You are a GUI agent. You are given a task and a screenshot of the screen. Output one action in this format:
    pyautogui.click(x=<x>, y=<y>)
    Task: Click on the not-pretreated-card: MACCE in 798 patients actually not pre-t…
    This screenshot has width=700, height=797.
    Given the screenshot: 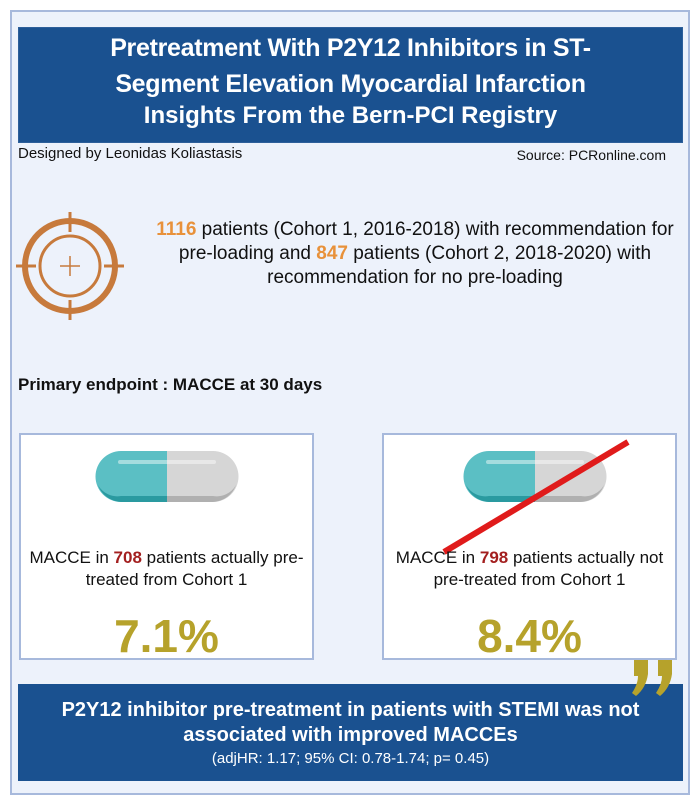 What is the action you would take?
    pyautogui.click(x=529, y=546)
    